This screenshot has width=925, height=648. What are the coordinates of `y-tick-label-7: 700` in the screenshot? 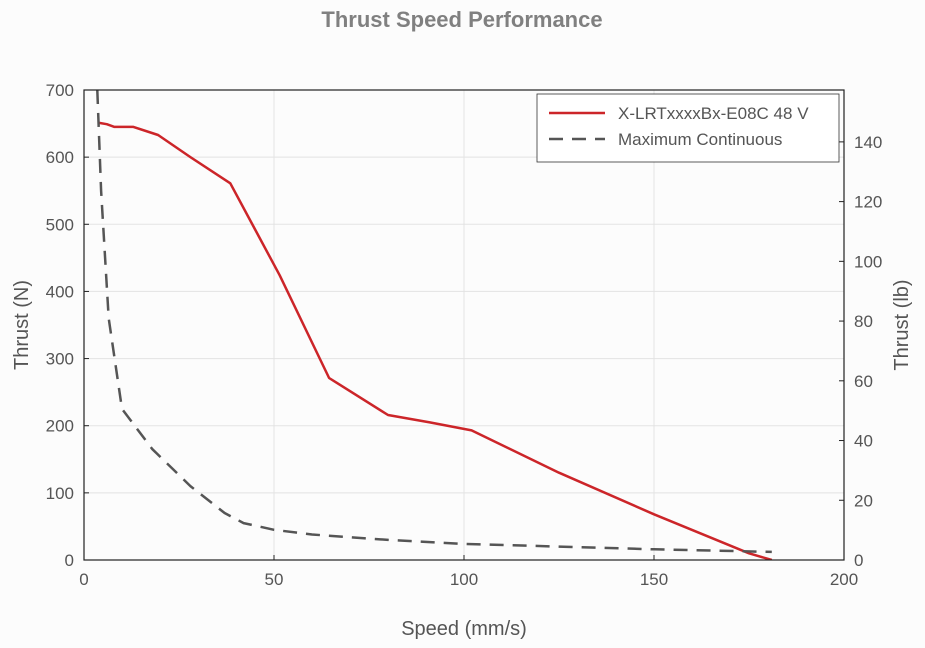 It's located at (60, 90).